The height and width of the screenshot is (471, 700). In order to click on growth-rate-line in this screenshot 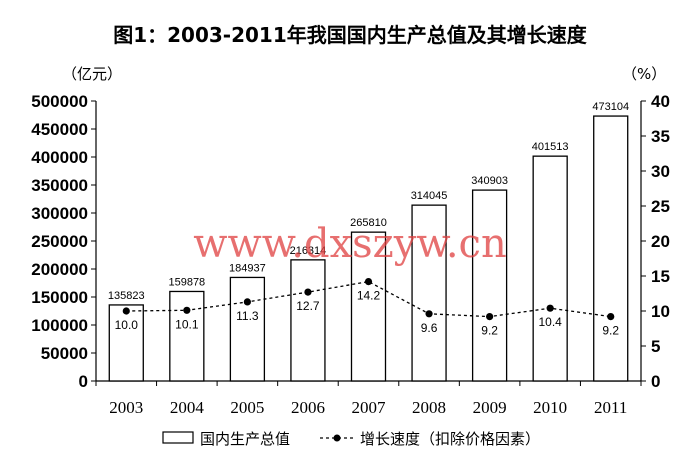, I will do `click(368, 299)`.